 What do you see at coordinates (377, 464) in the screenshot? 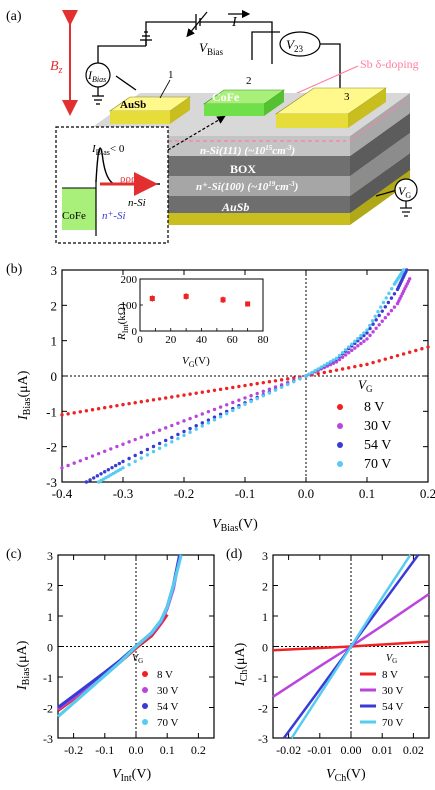
I see `legend-label-70-v: 70 V` at bounding box center [377, 464].